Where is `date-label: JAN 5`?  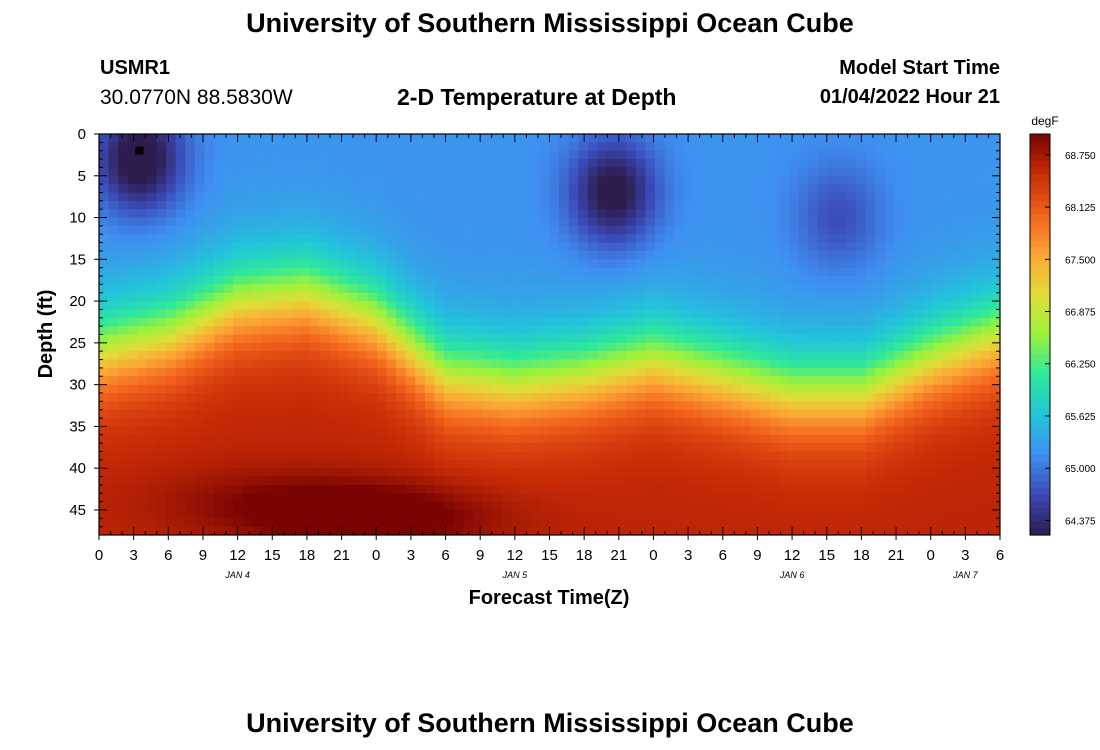 date-label: JAN 5 is located at coordinates (515, 575).